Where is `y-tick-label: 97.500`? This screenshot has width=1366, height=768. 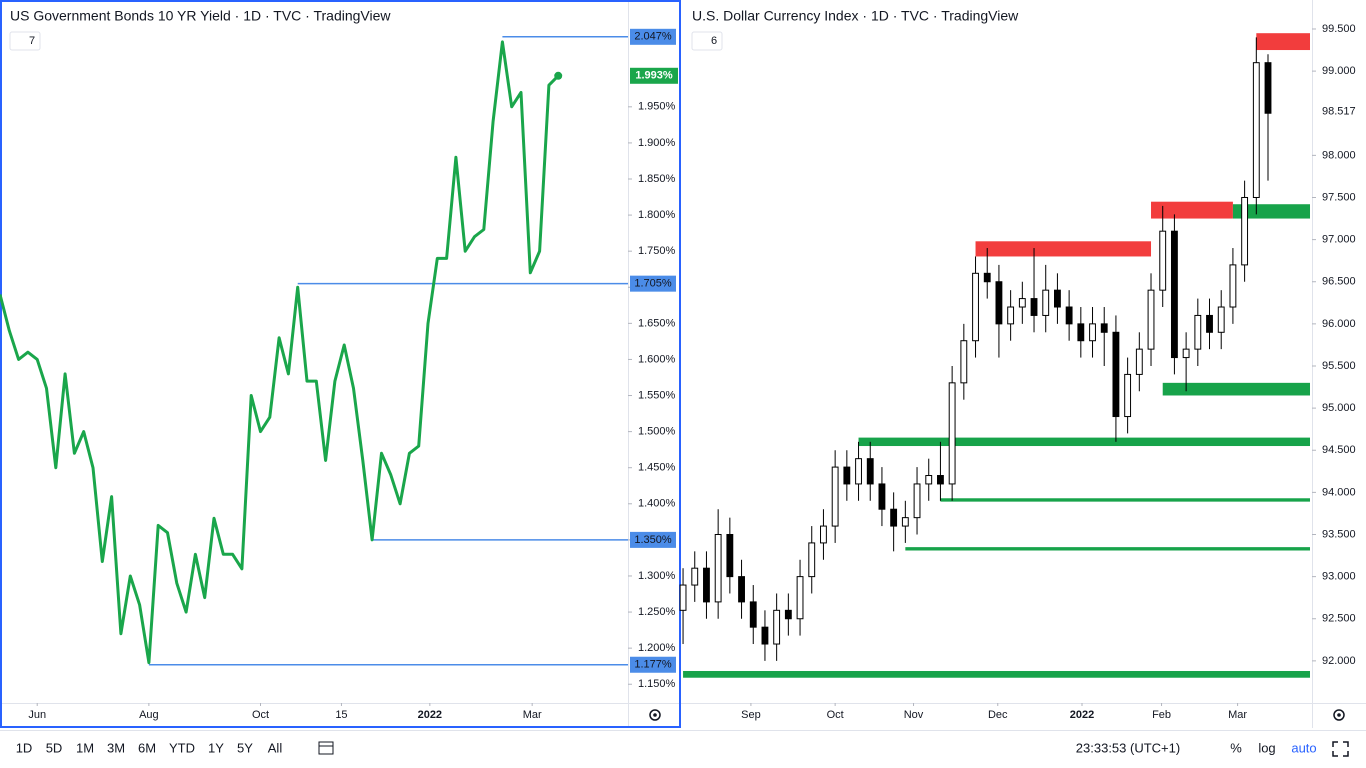
y-tick-label: 97.500 is located at coordinates (1339, 197).